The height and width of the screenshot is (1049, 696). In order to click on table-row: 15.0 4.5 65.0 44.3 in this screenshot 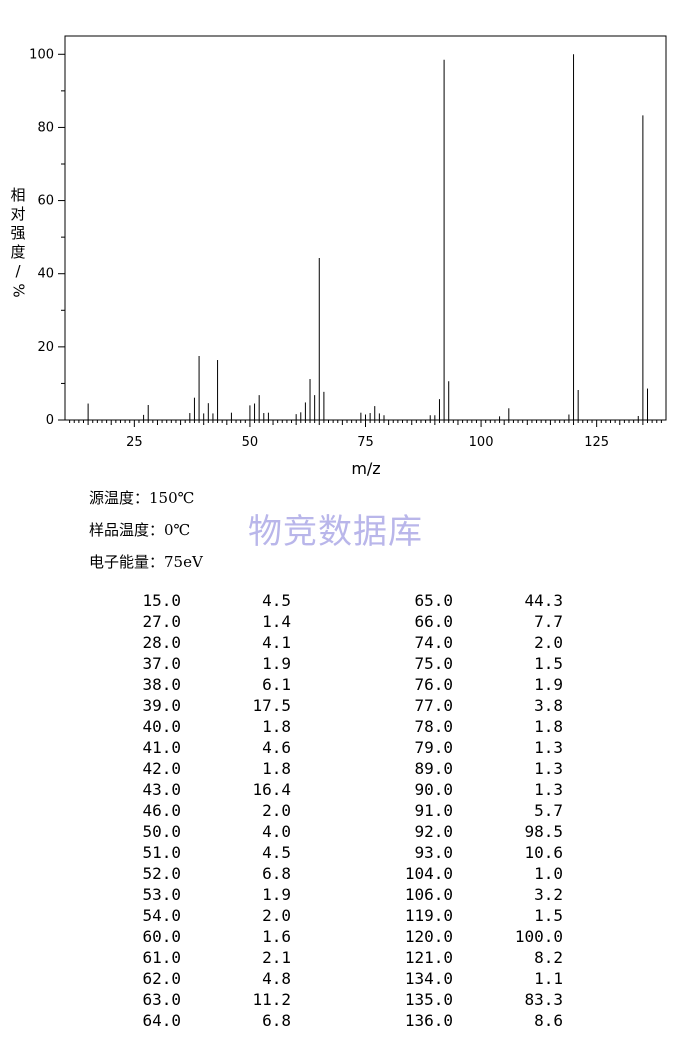, I will do `click(348, 600)`.